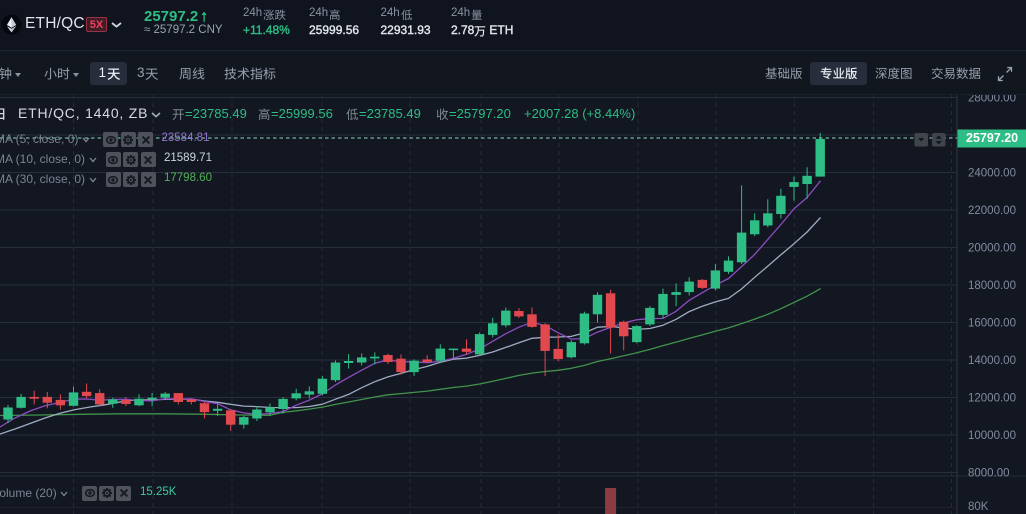  I want to click on svg-text: 12000.00, so click(992, 399).